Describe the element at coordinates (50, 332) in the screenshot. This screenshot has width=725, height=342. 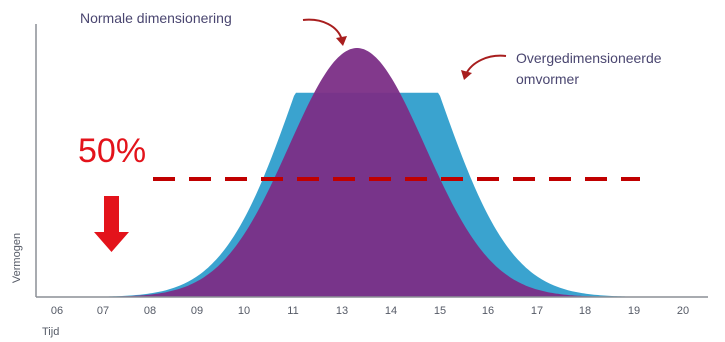
I see `x-axis-title: Tijd` at that location.